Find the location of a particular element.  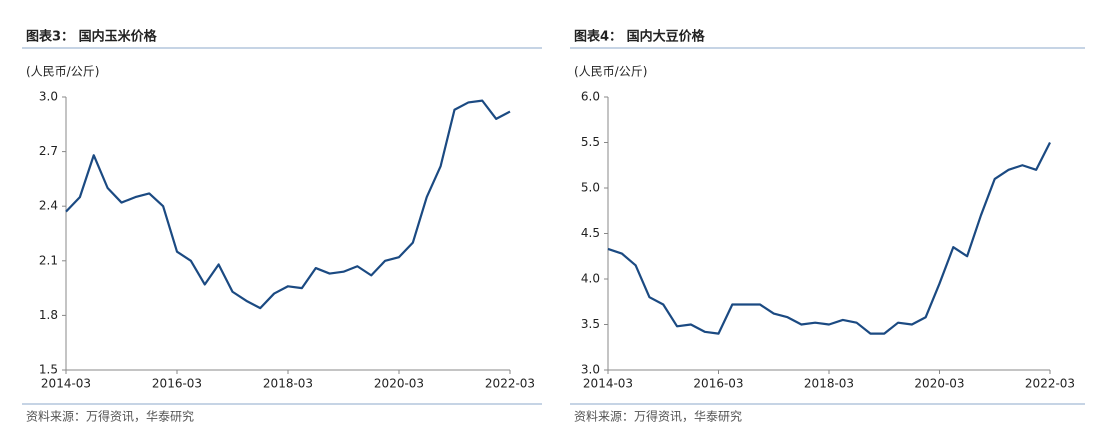

y-tick-label: 3.5 is located at coordinates (590, 324).